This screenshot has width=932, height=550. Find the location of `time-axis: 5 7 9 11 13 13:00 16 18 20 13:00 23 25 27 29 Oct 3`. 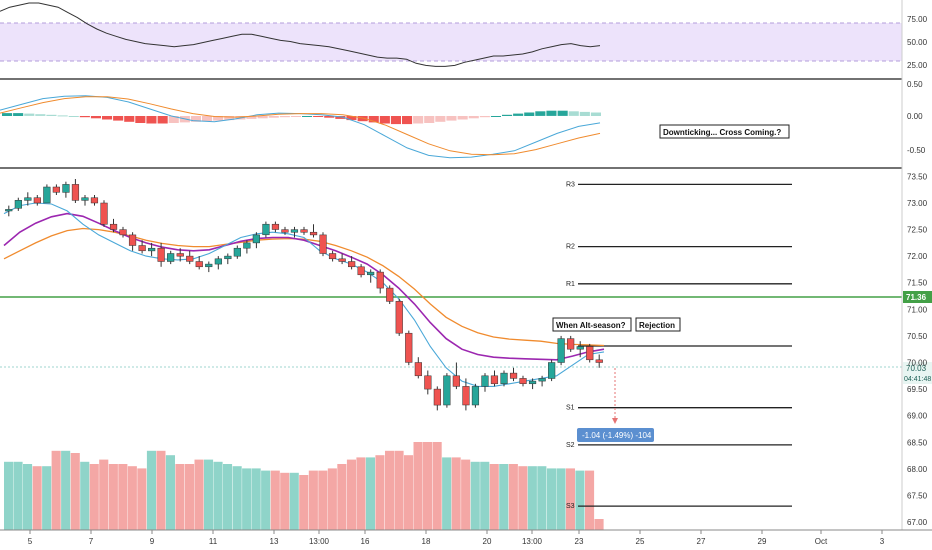

time-axis: 5 7 9 11 13 13:00 16 18 20 13:00 23 25 27 29 Oct 3 is located at coordinates (456, 538).